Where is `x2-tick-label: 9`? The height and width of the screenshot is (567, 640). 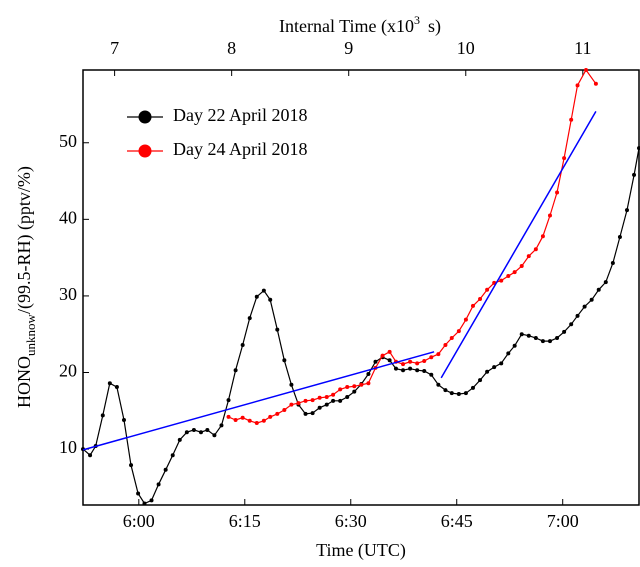
x2-tick-label: 9 is located at coordinates (348, 48).